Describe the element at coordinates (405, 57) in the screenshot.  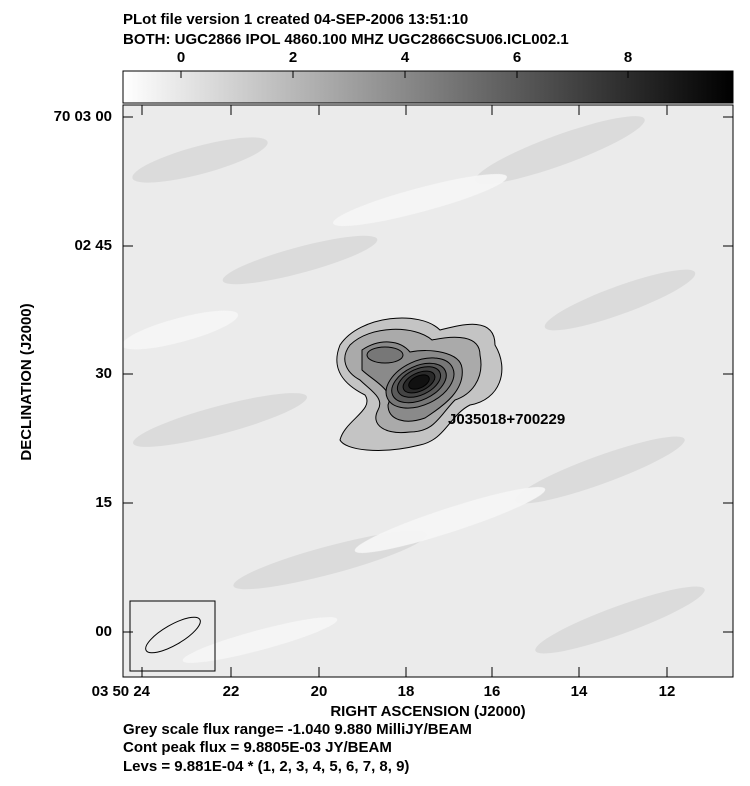
I see `colorbar-tick-label: 4` at that location.